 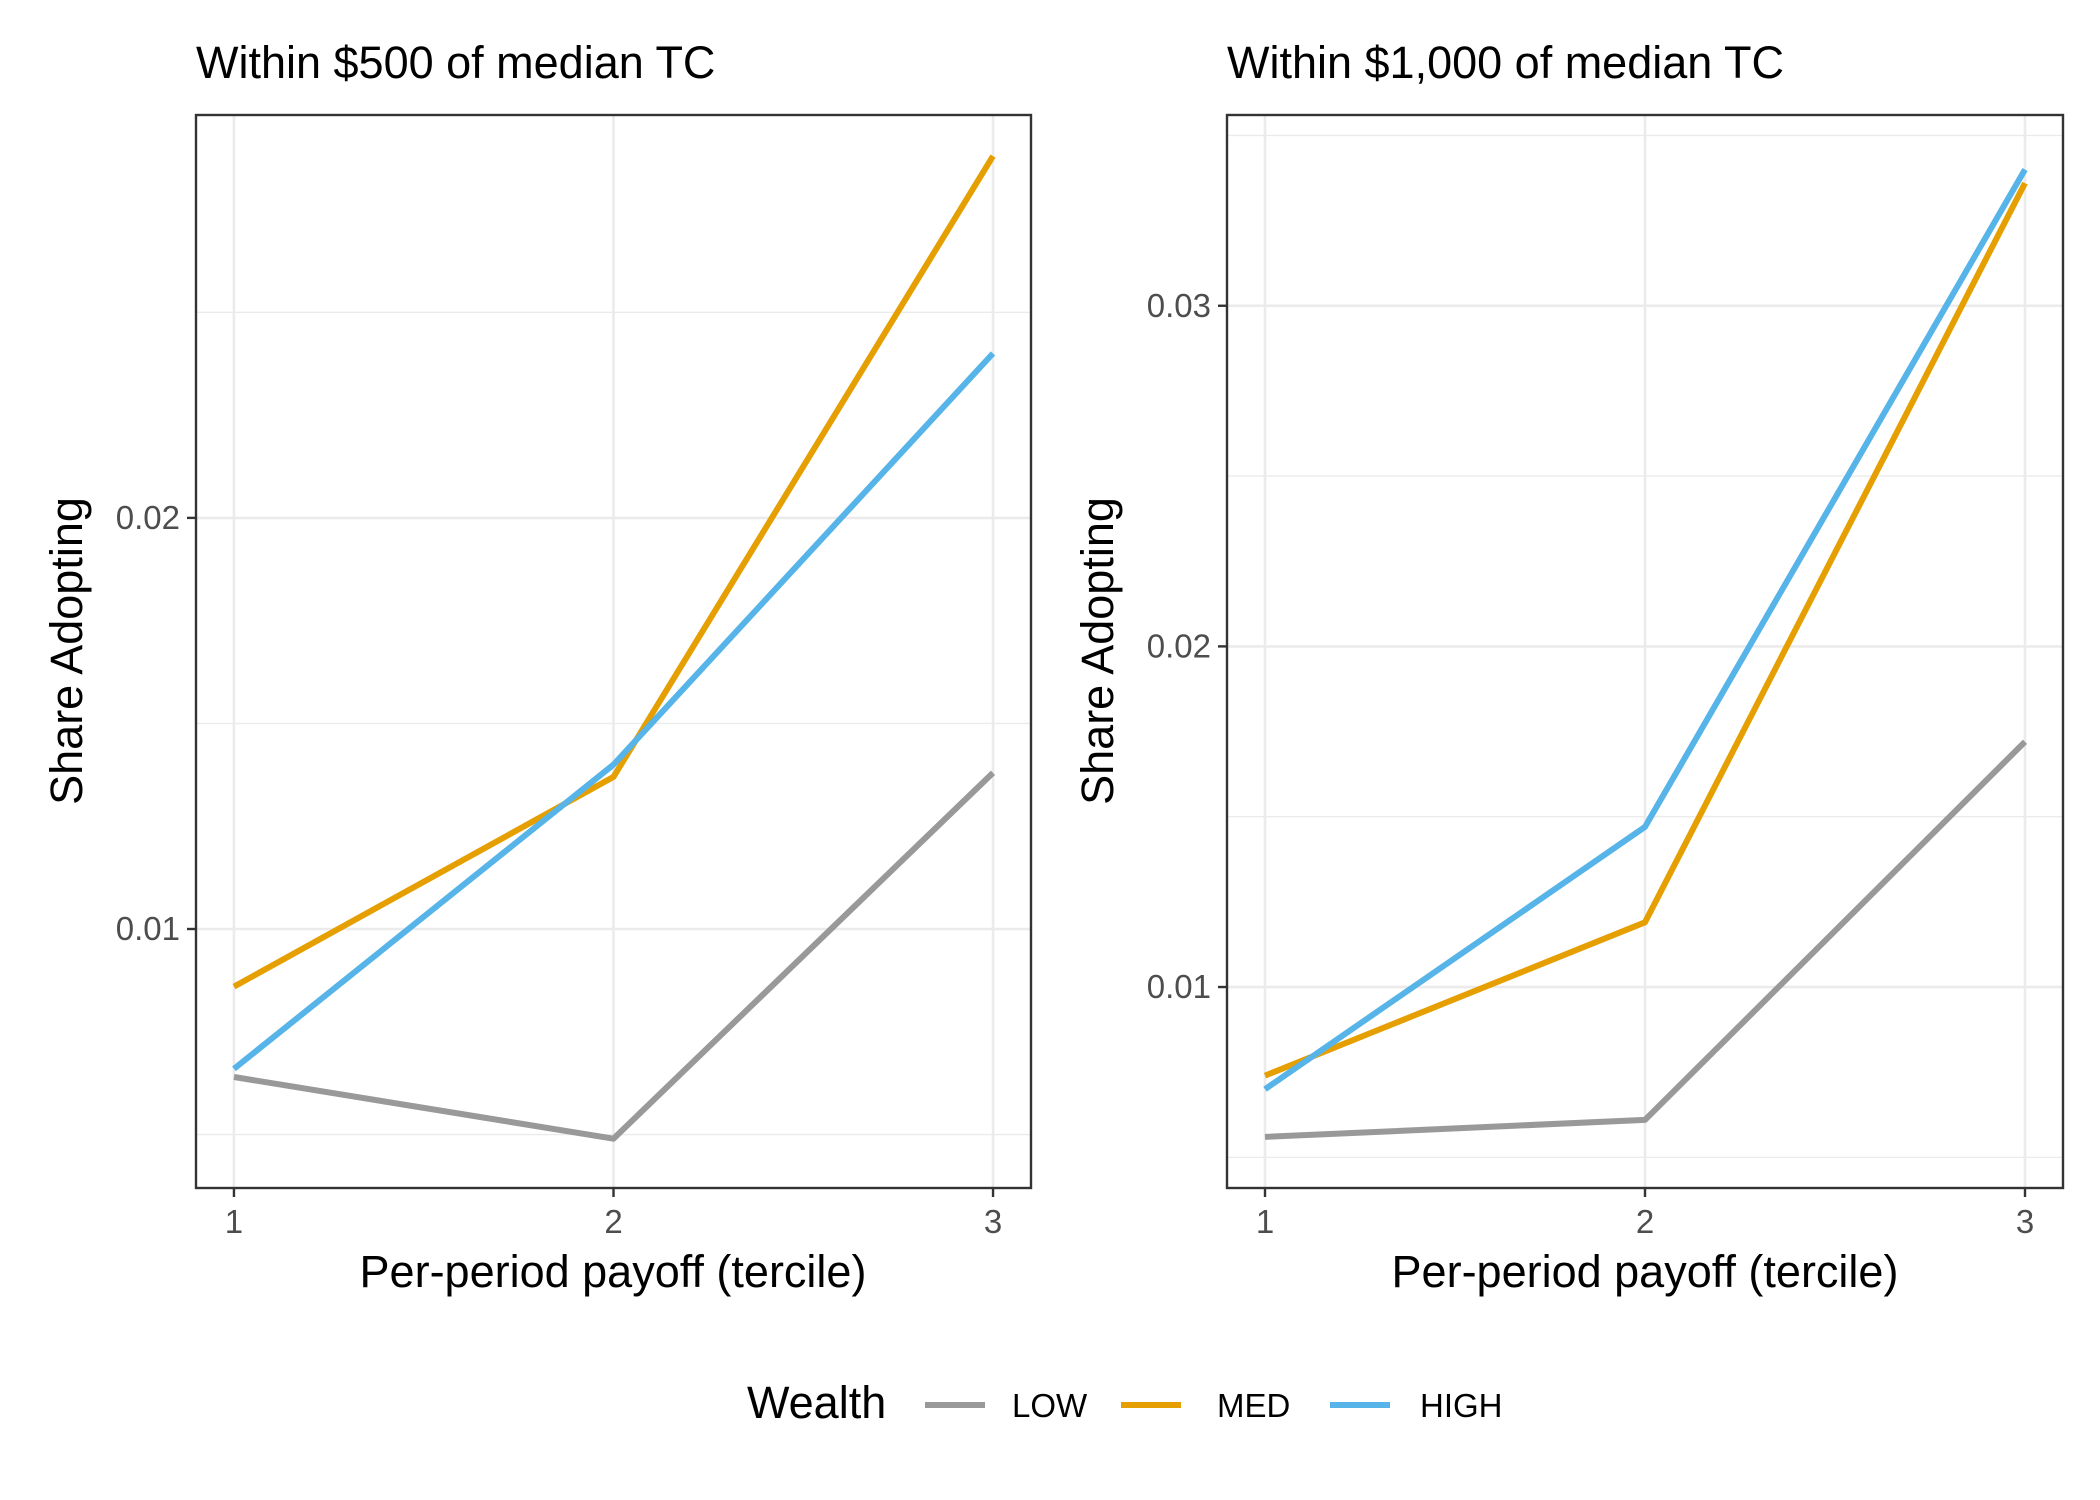 I want to click on x-tick-label-left: 1, so click(x=234, y=1221).